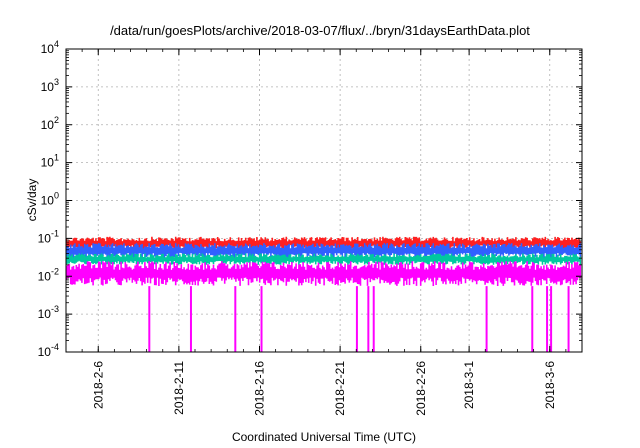 This screenshot has width=640, height=448. I want to click on y-tick-label: 10⁻⁴, so click(48, 350).